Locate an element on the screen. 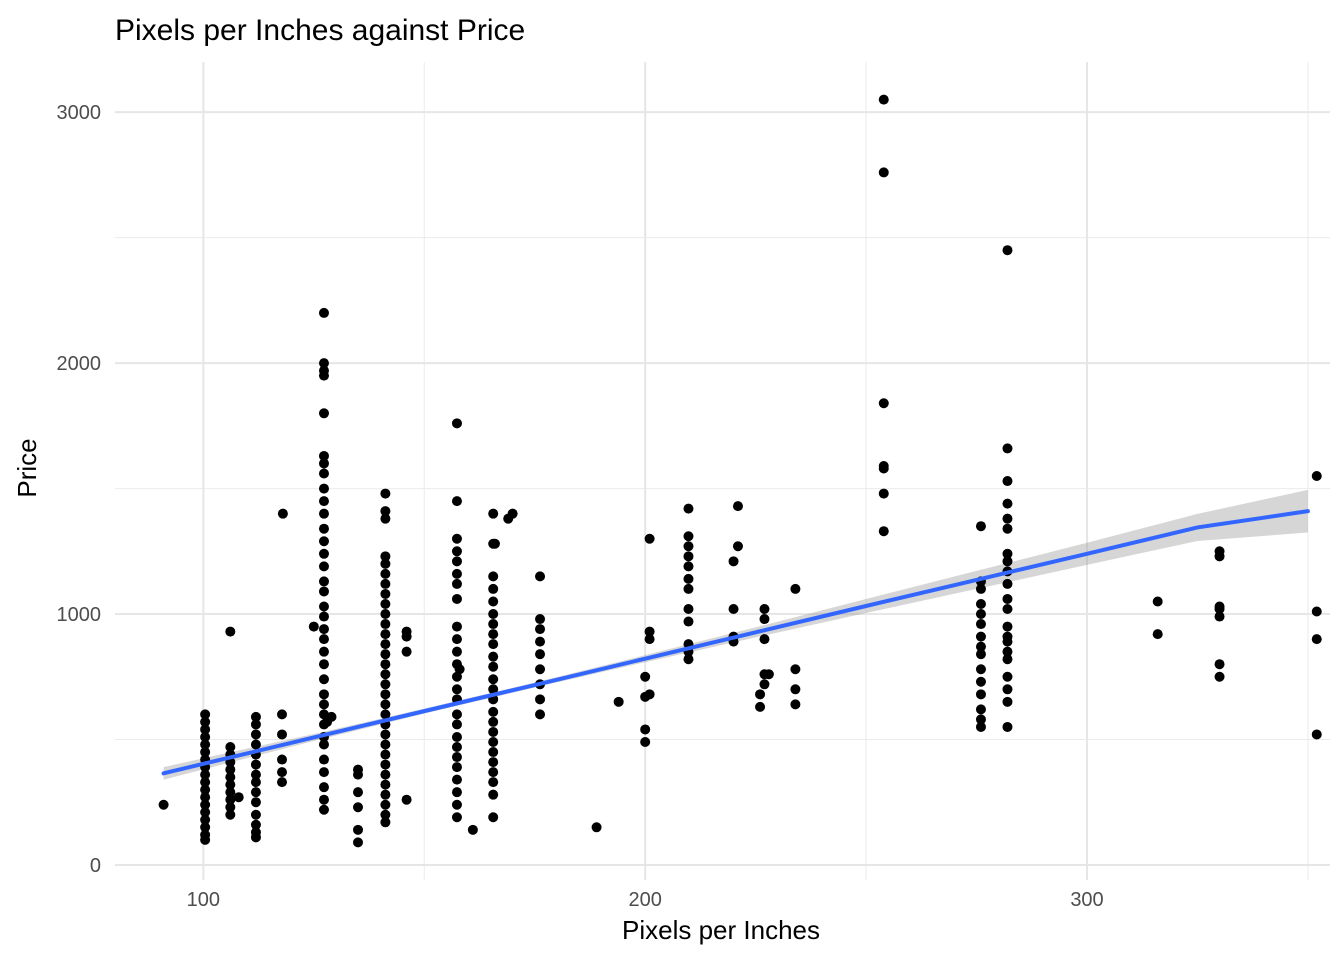  y-tick-label: 1000 is located at coordinates (79, 615).